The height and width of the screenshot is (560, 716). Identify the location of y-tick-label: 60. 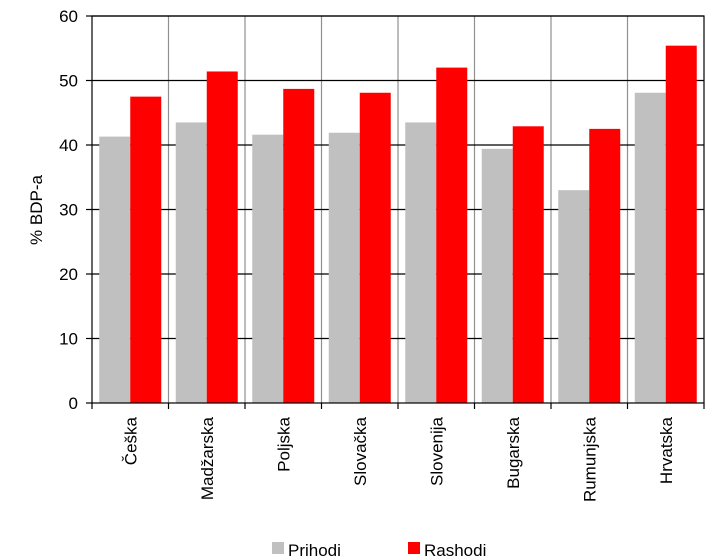
(68, 16).